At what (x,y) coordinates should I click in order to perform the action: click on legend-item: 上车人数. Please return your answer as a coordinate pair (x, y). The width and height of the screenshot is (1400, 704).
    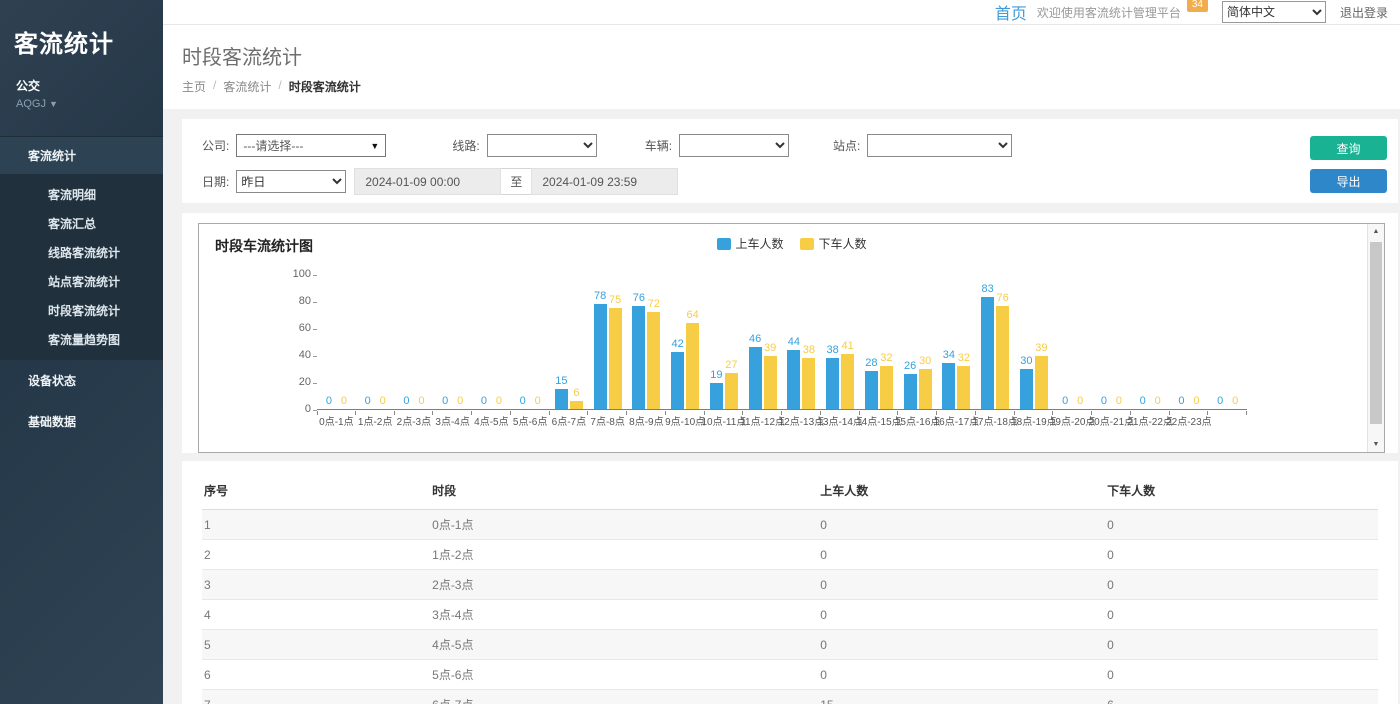
    Looking at the image, I should click on (750, 243).